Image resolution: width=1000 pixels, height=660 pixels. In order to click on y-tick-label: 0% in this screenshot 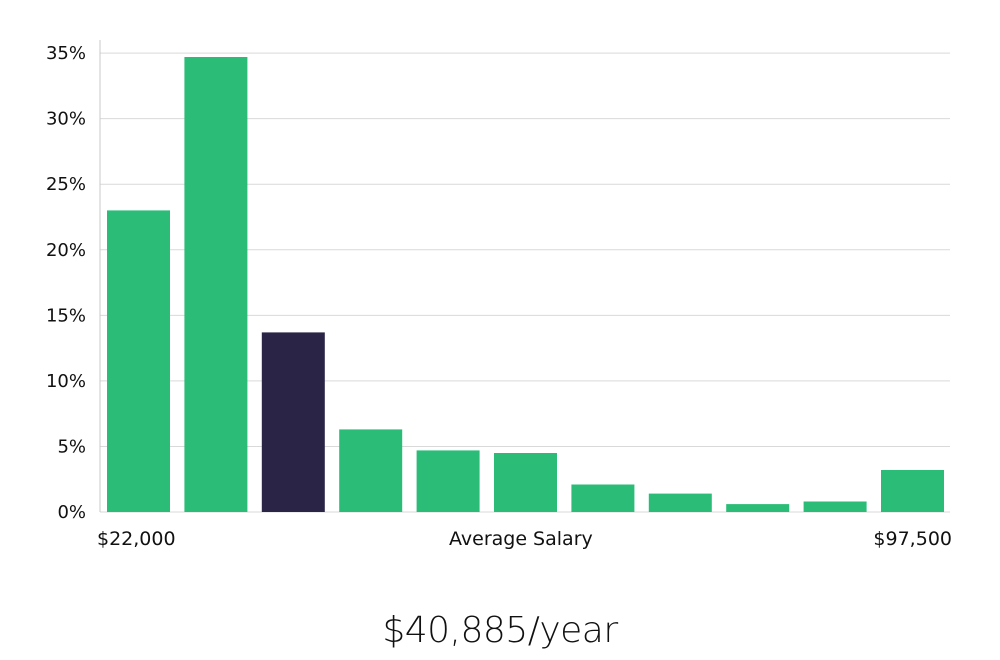, I will do `click(71, 512)`.